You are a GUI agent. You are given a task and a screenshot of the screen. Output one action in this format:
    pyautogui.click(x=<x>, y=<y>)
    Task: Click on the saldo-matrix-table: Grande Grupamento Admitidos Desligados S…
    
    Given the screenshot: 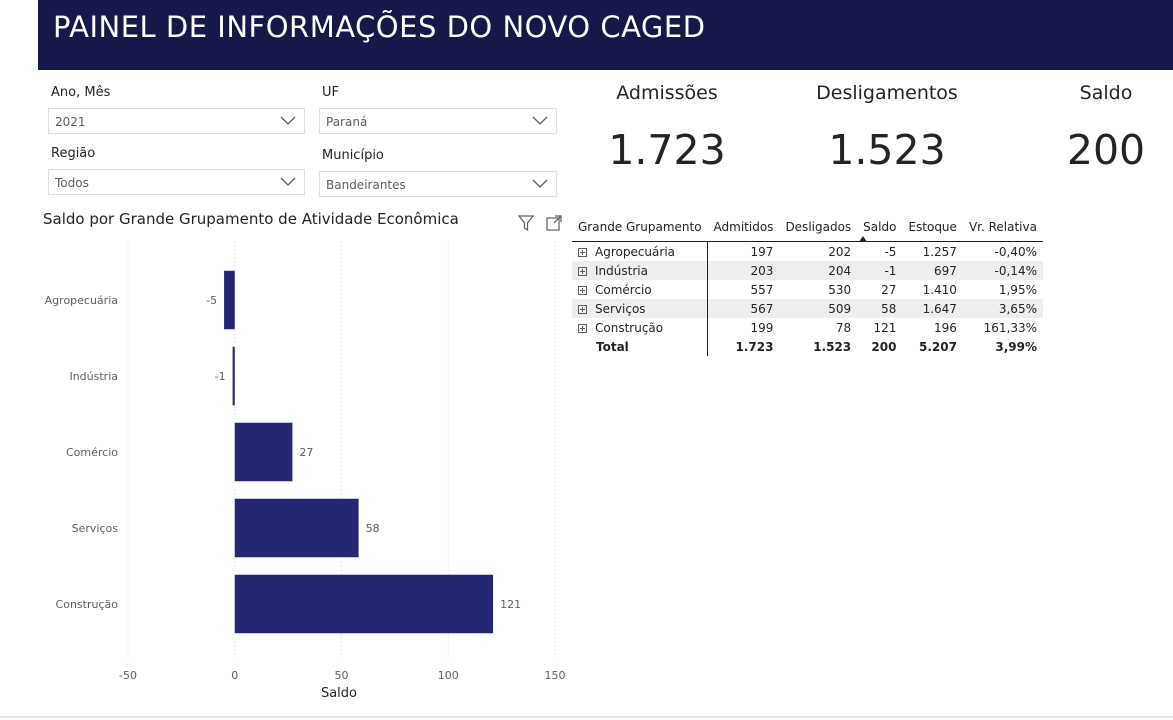 What is the action you would take?
    pyautogui.click(x=807, y=284)
    